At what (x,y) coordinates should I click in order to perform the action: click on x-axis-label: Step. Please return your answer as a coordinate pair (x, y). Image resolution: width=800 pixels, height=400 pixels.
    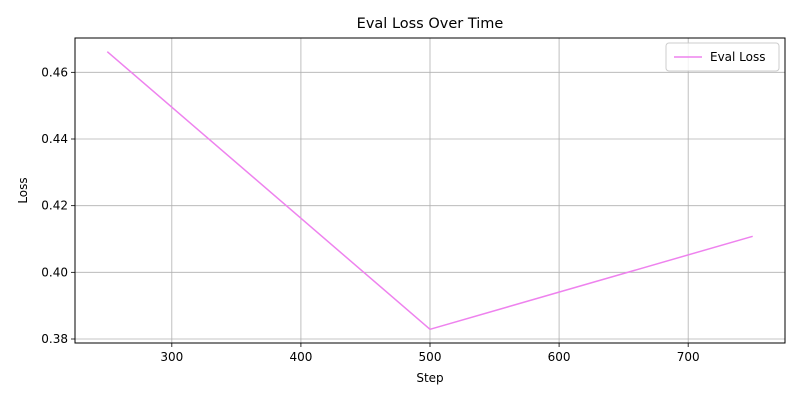
    Looking at the image, I should click on (429, 378).